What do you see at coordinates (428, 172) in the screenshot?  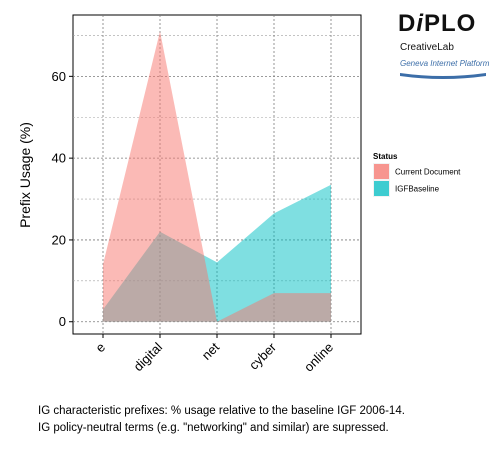 I see `legend-label: Current Document` at bounding box center [428, 172].